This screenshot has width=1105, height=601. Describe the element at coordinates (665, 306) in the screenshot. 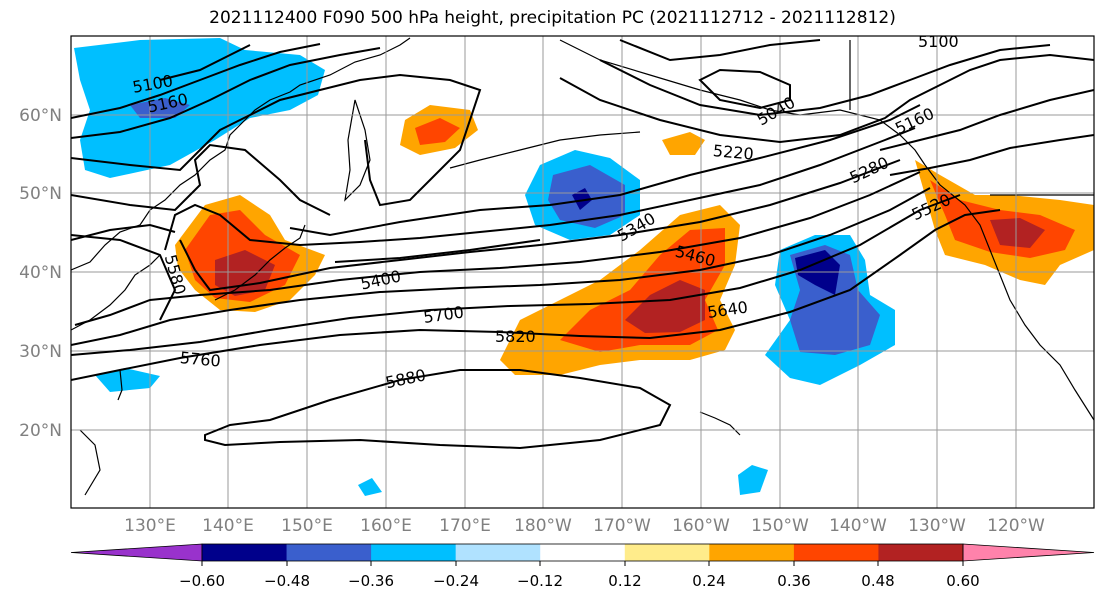

I see `precip-pos-subtropical-core` at that location.